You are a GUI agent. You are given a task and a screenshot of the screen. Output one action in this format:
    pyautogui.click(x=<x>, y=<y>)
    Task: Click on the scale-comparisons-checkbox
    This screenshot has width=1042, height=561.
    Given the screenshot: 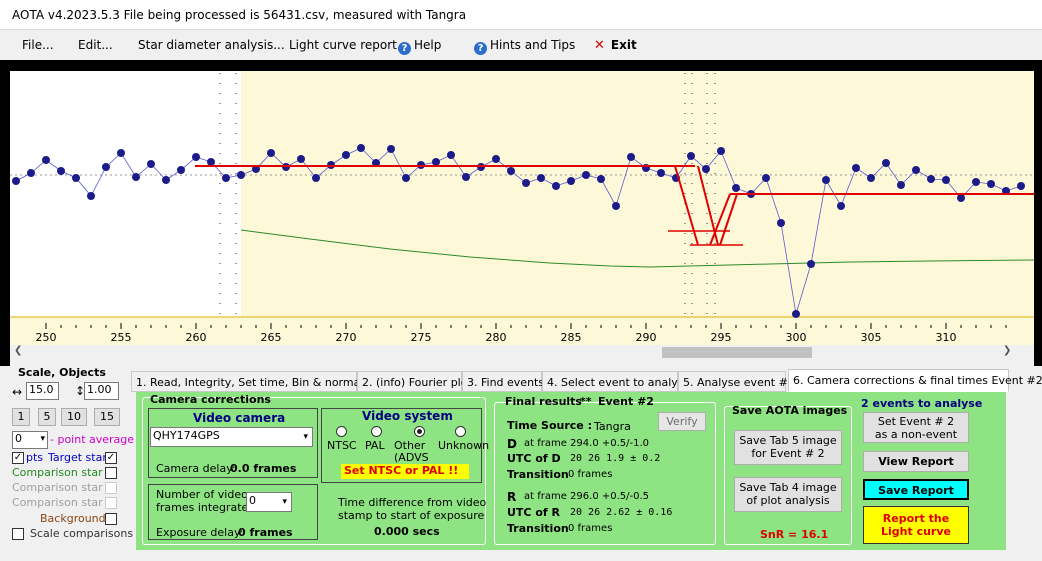 What is the action you would take?
    pyautogui.click(x=18, y=534)
    